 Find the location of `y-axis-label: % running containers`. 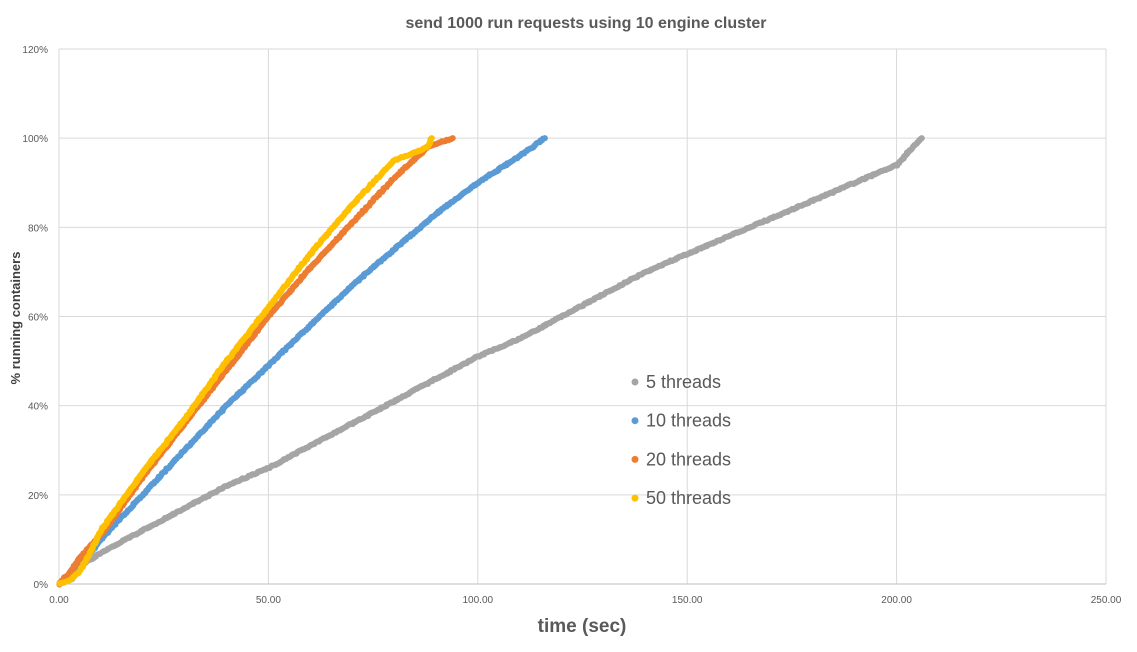

y-axis-label: % running containers is located at coordinates (15, 318).